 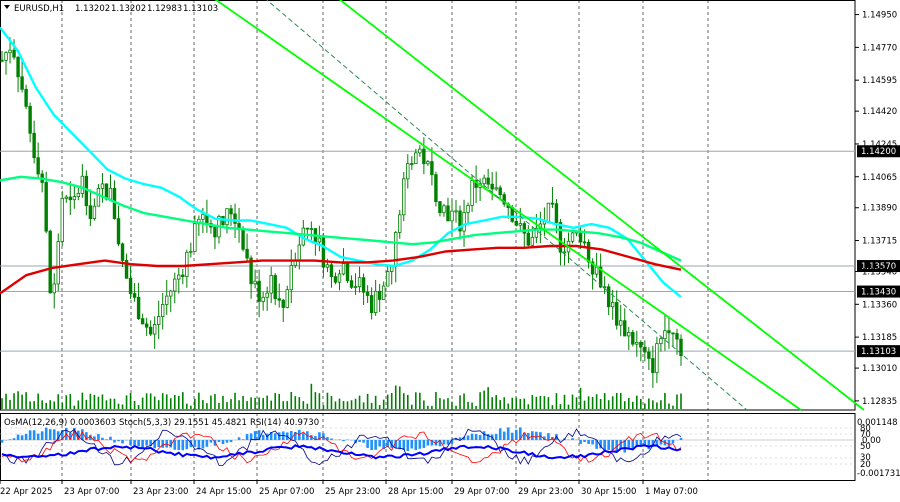 I want to click on indicator-axis-mid: 0.00, so click(x=871, y=441).